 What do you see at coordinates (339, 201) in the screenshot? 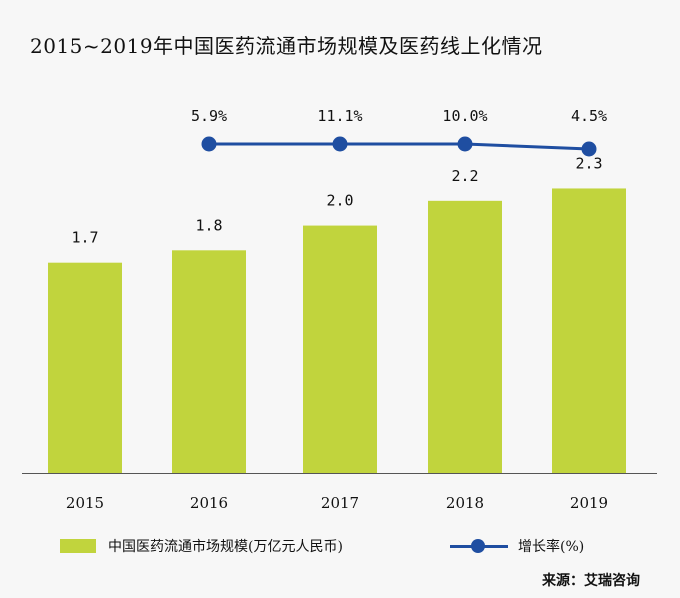
I see `bar-value-label: 2.0` at bounding box center [339, 201].